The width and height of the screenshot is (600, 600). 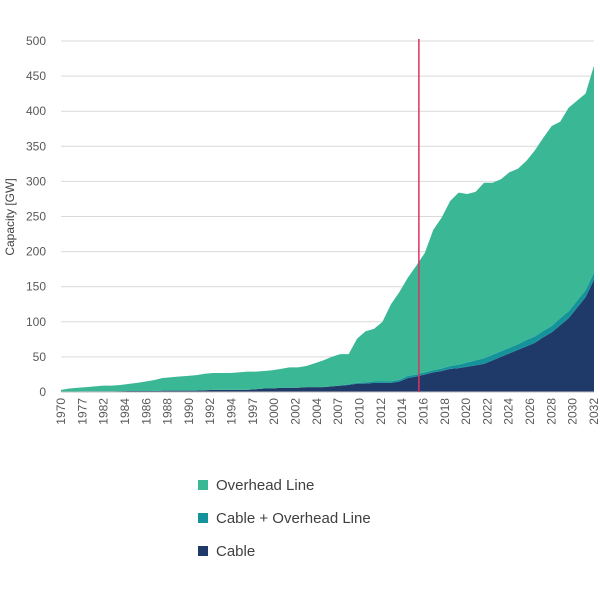 I want to click on legend-swatch-cable-overhead-line, so click(x=203, y=518).